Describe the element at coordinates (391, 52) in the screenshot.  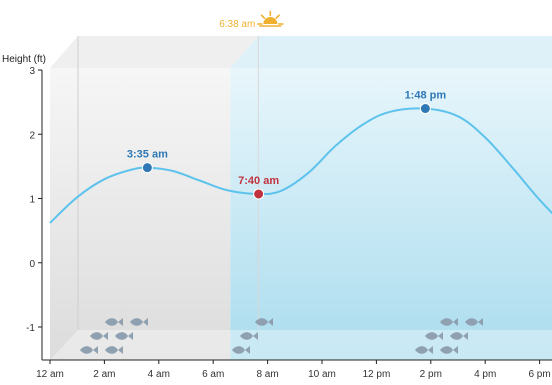
I see `day-box-top` at that location.